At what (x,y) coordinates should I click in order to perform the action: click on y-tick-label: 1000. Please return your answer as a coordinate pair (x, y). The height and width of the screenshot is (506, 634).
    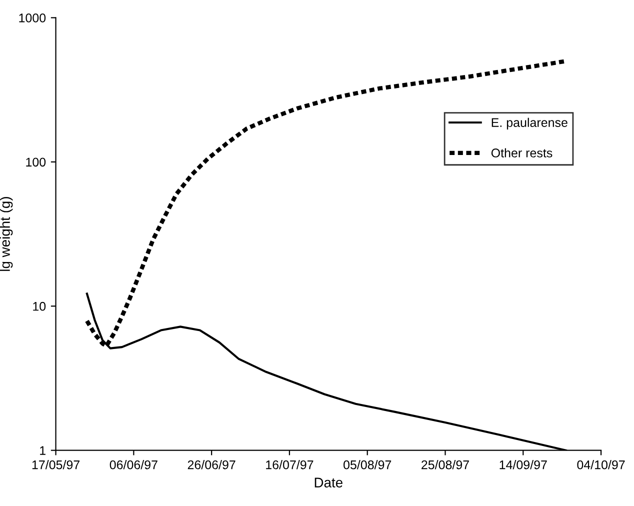
    Looking at the image, I should click on (32, 18).